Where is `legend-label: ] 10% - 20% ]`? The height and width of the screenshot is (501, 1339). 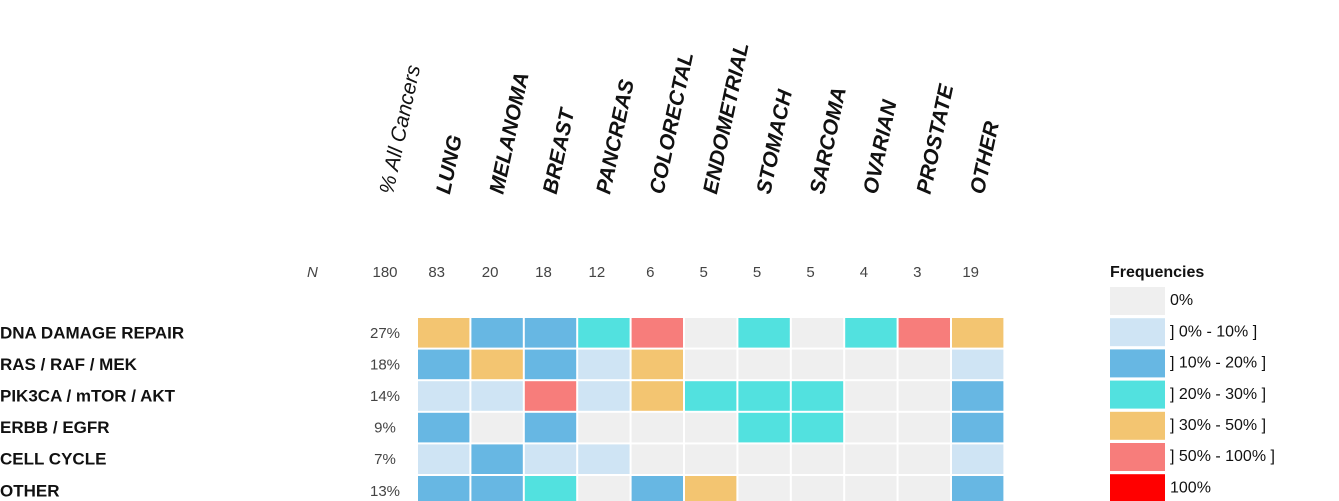
legend-label: ] 10% - 20% ] is located at coordinates (1218, 363).